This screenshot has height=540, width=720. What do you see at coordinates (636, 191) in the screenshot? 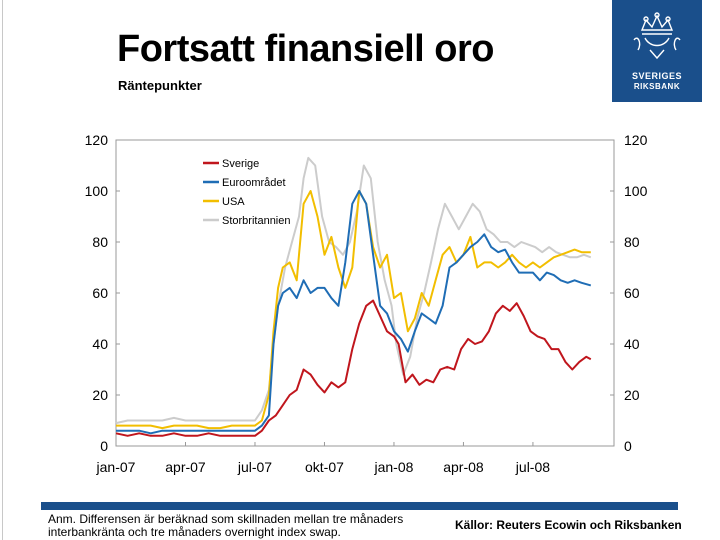
I see `y-tick-label-right: 100` at bounding box center [636, 191].